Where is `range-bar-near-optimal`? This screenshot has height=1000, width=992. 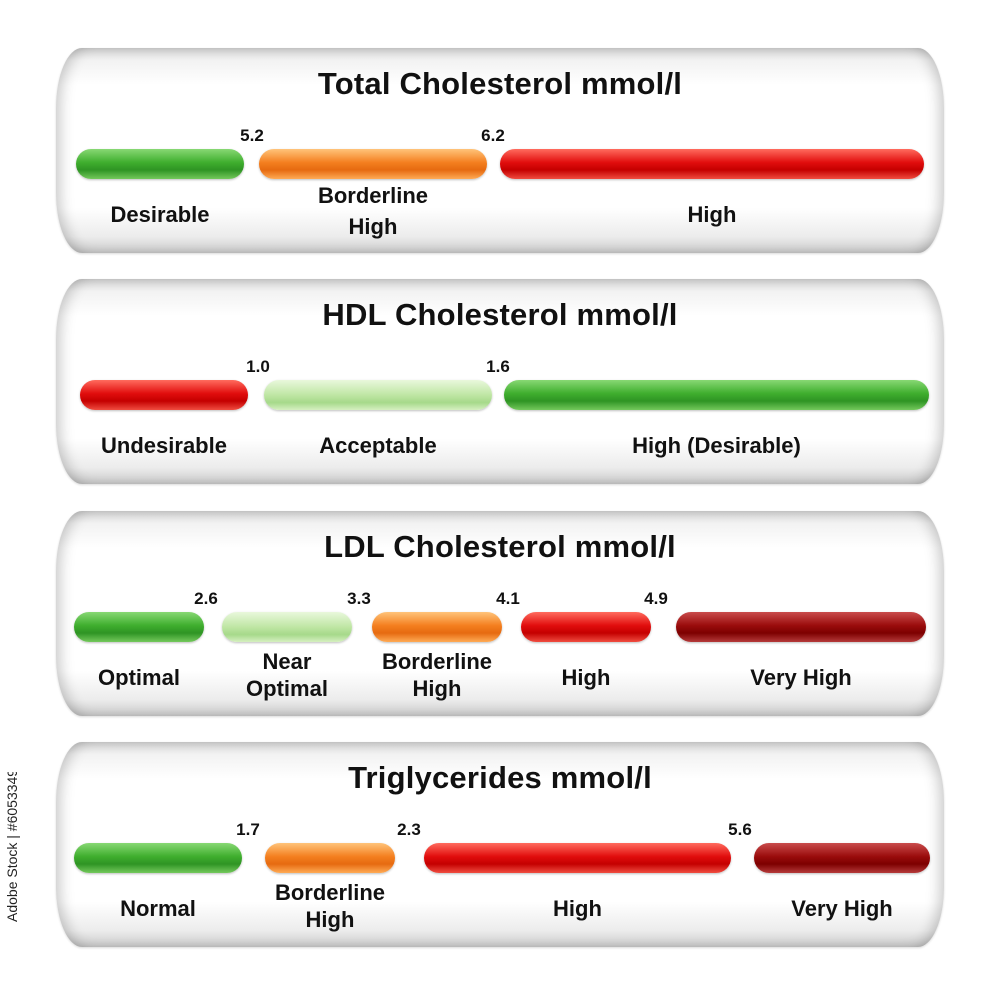
range-bar-near-optimal is located at coordinates (287, 627).